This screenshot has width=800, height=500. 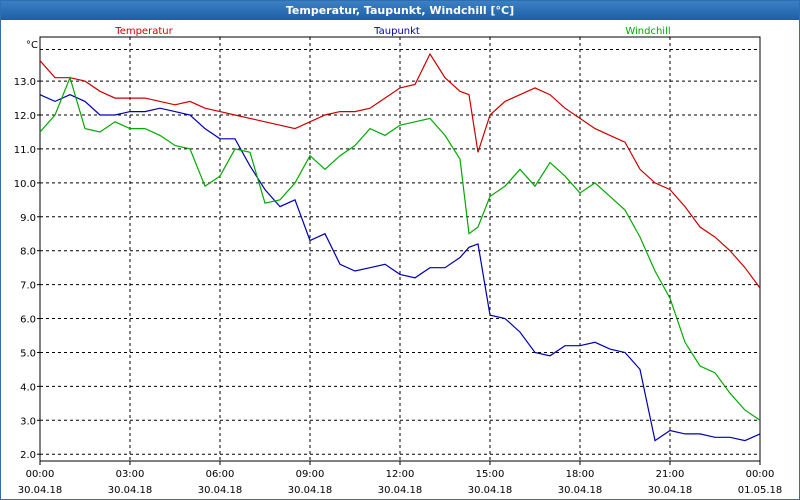 I want to click on window-title: Temperatur, Taupunkt, Windchill [°C], so click(x=400, y=10).